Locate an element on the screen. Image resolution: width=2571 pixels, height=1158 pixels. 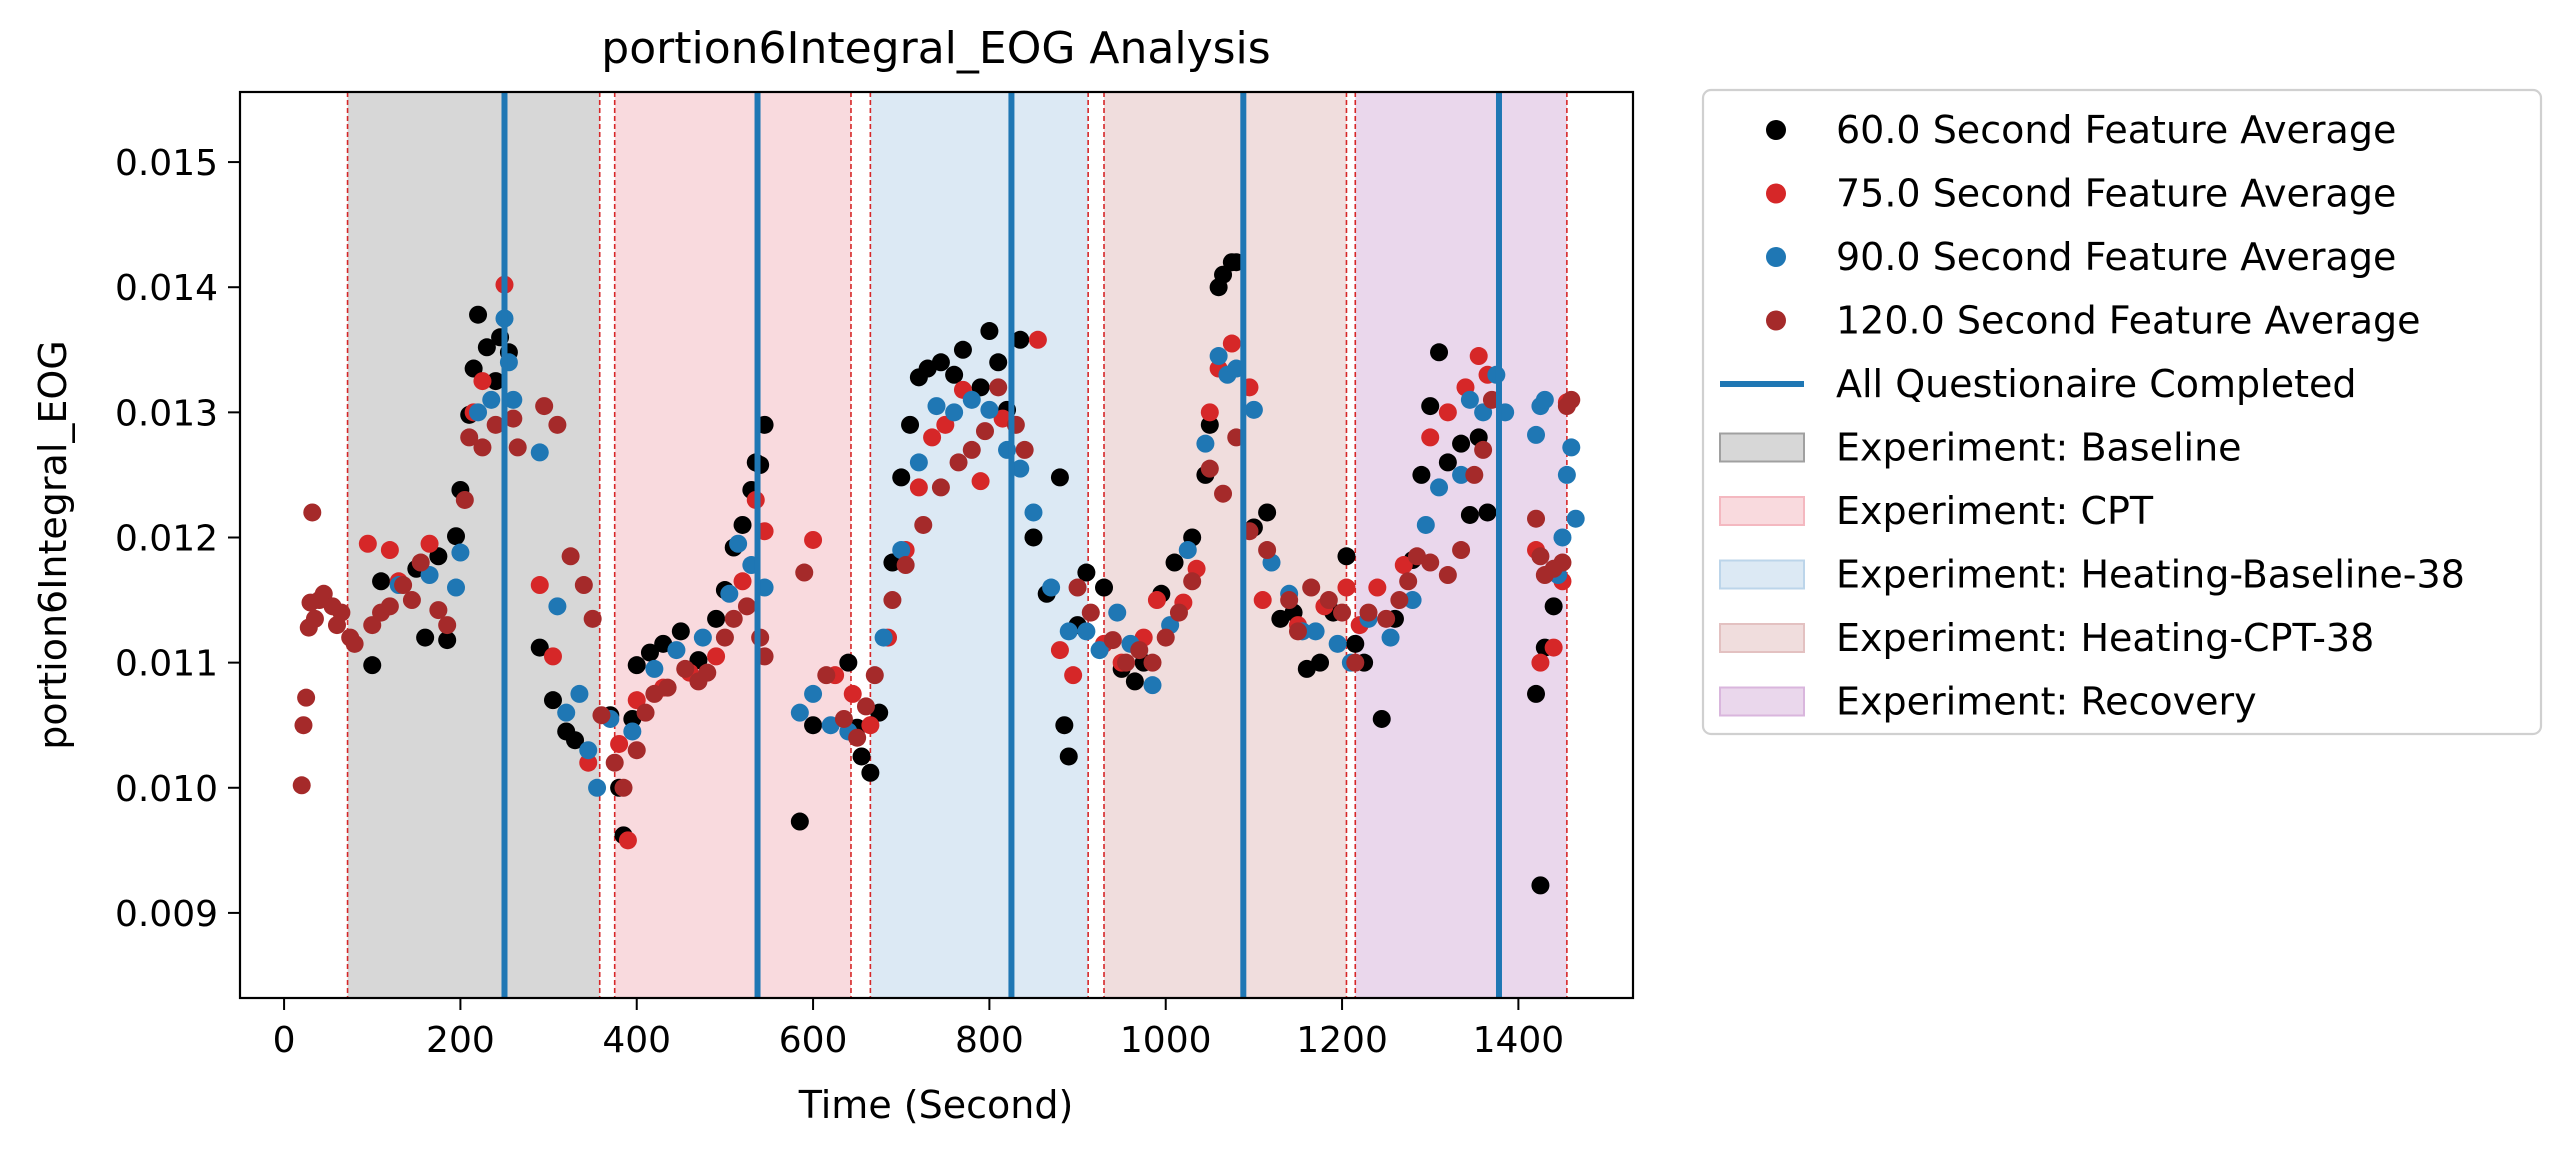
x-tick-label: 400 is located at coordinates (636, 1040).